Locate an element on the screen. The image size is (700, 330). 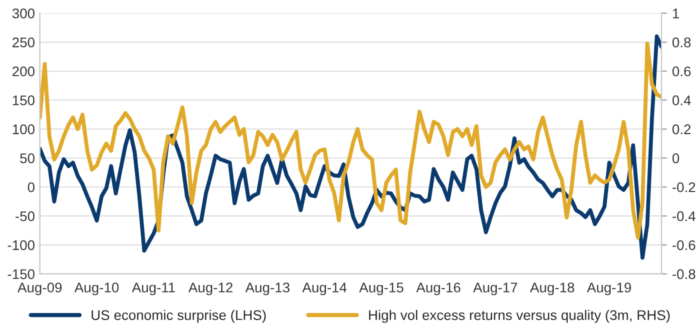
y2-tick-label: -0.4 is located at coordinates (684, 216).